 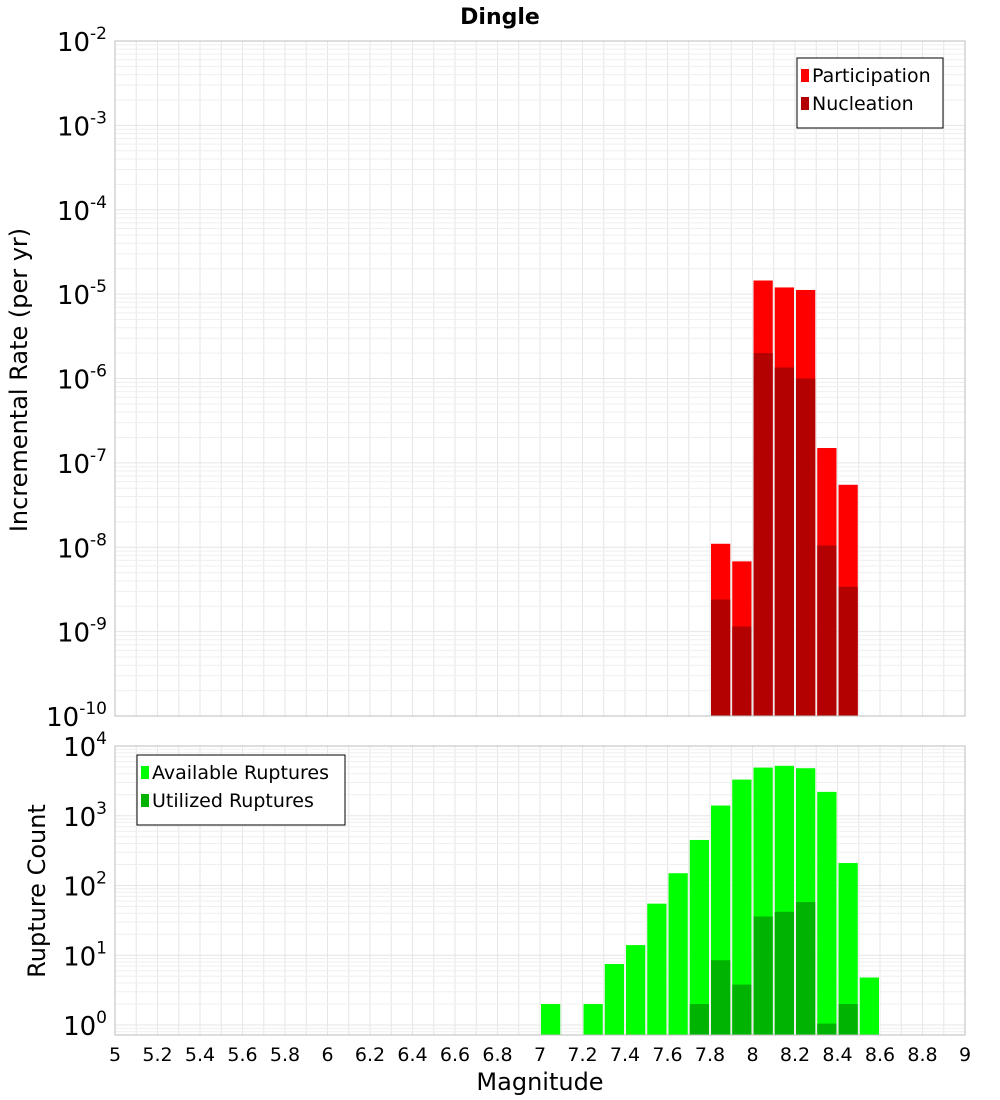 What do you see at coordinates (101, 948) in the screenshot?
I see `y-tick-exponent: 1` at bounding box center [101, 948].